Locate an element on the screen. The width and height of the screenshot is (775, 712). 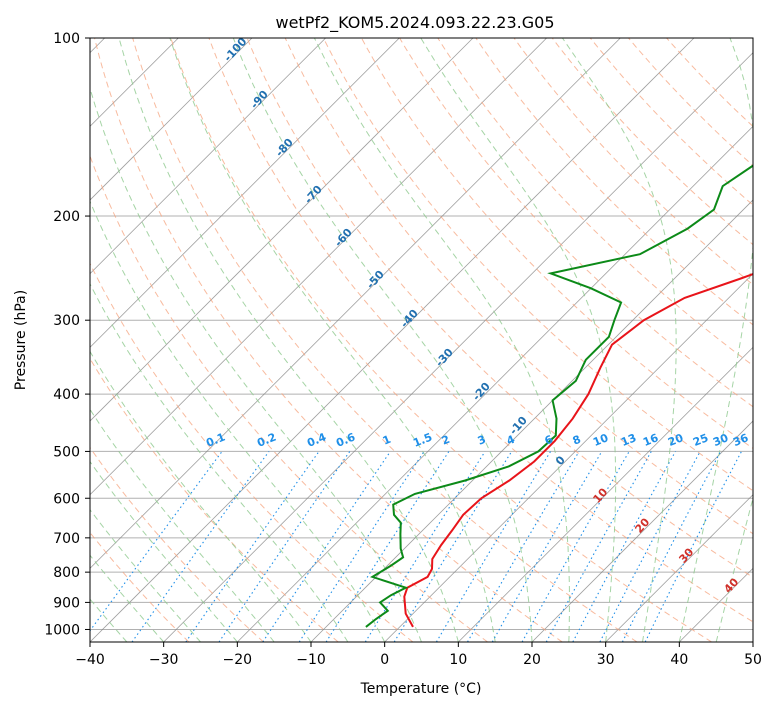
mixing-ratio-label: 16 is located at coordinates (650, 440).